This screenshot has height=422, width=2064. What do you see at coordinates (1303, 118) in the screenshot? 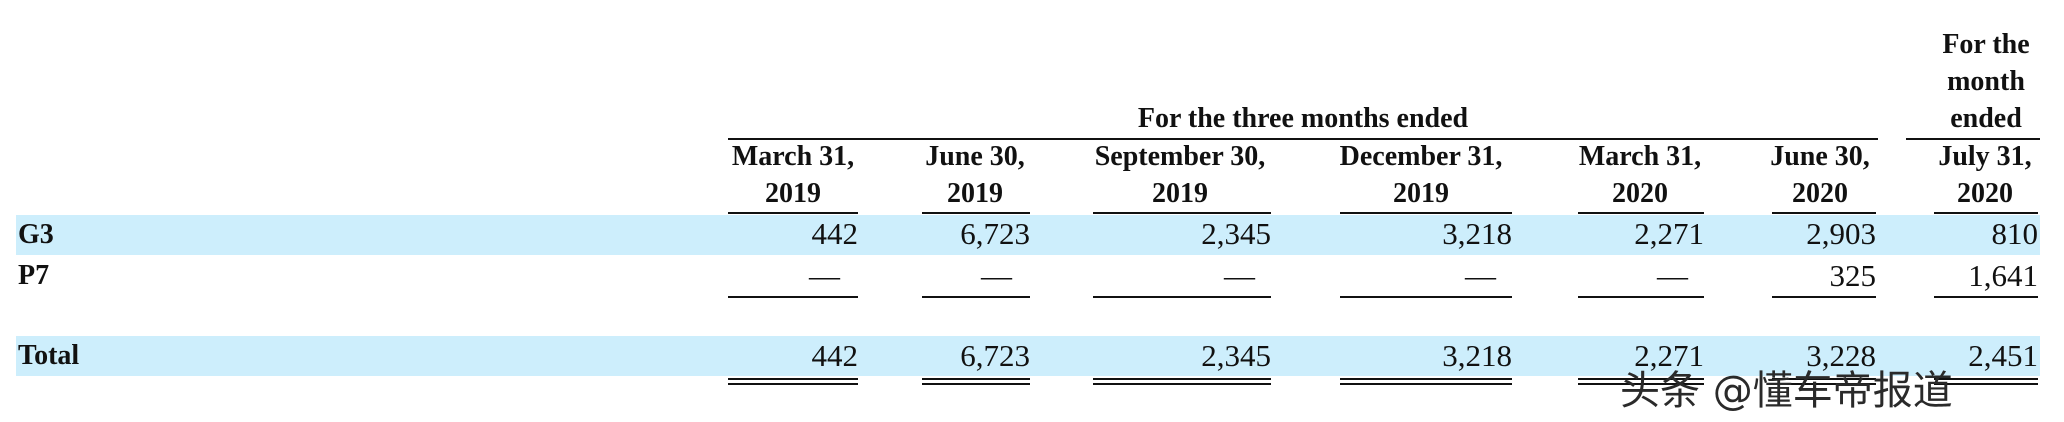
I see `group-header: For the three months ended` at bounding box center [1303, 118].